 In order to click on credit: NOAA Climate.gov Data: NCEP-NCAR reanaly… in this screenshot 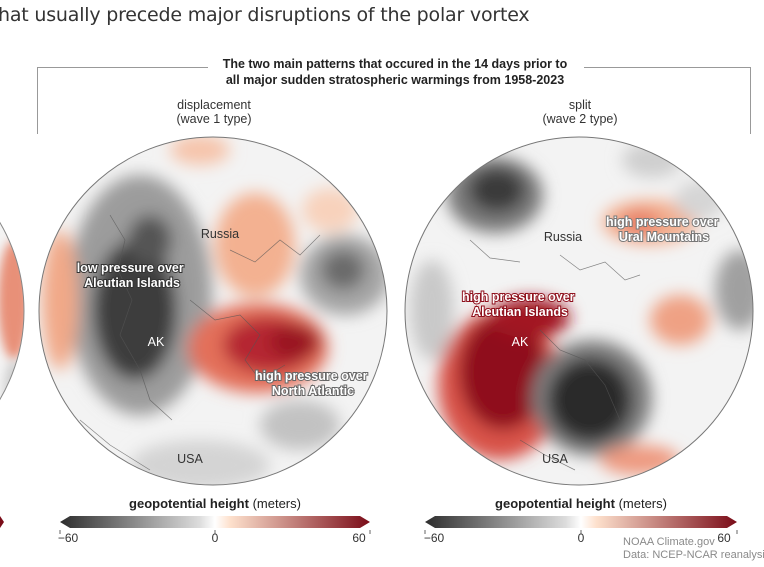, I will do `click(693, 549)`.